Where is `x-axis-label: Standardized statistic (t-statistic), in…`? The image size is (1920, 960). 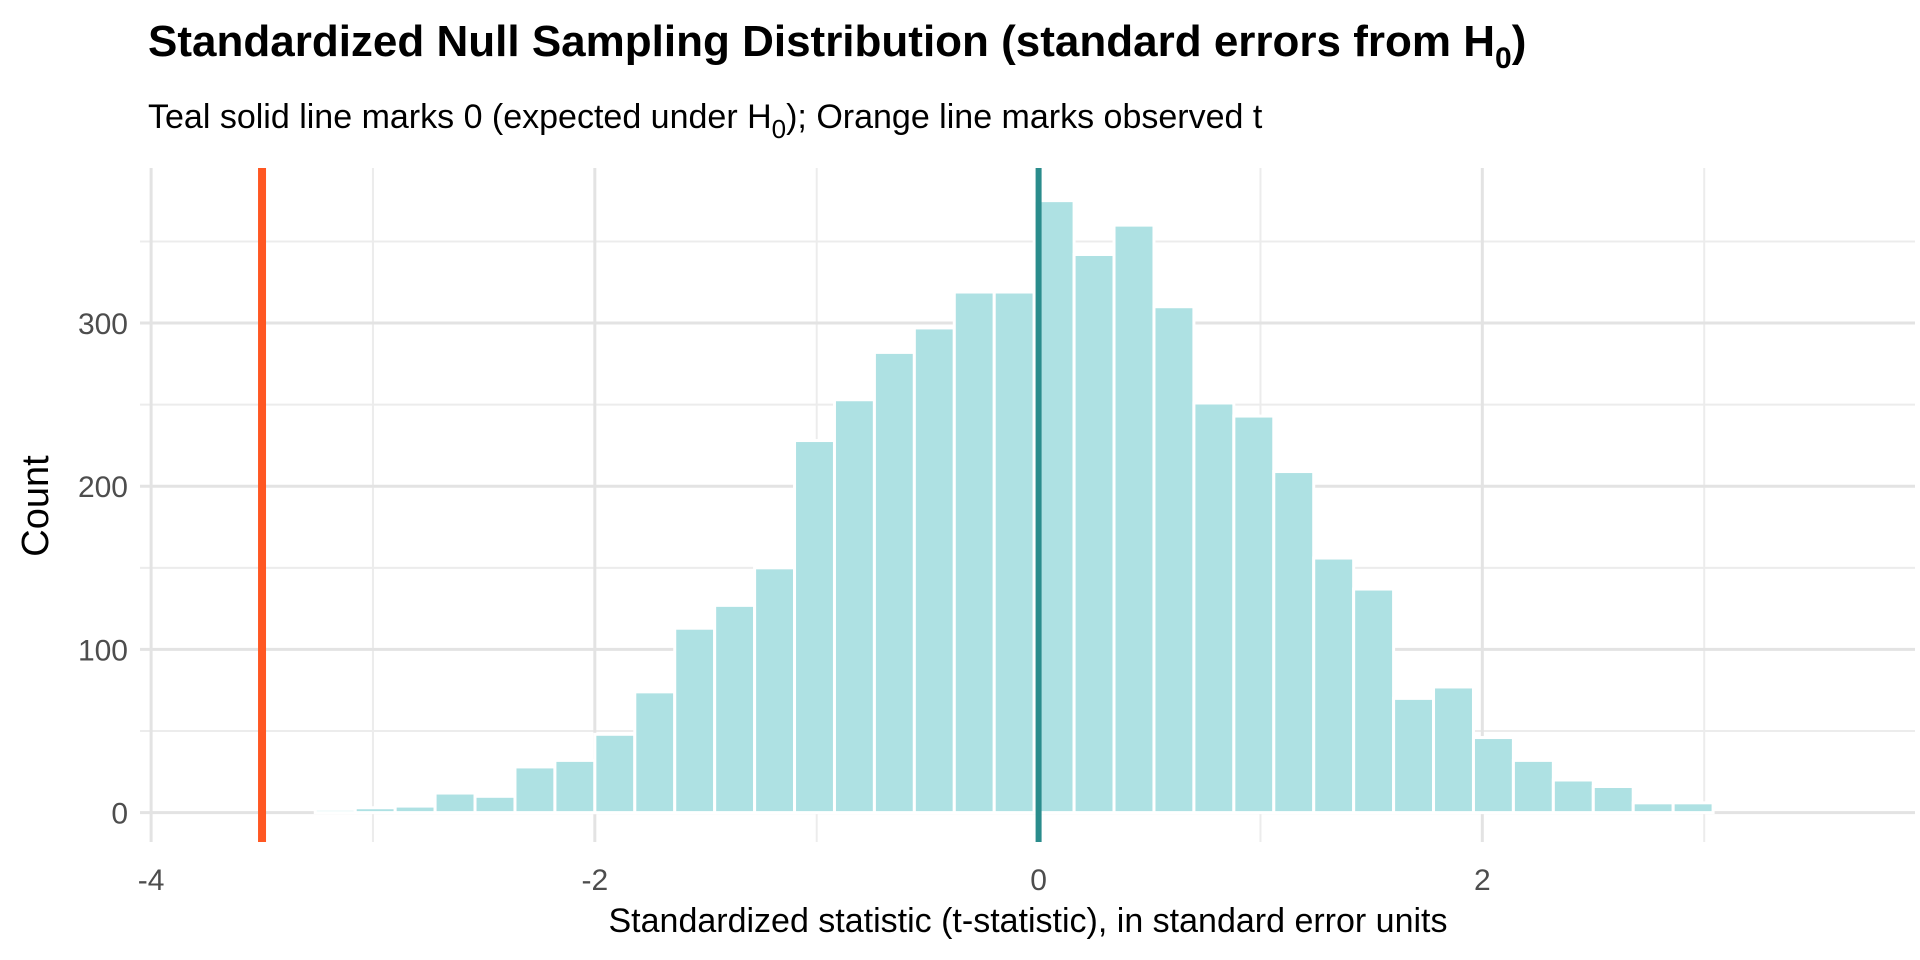
x-axis-label: Standardized statistic (t-statistic), in… is located at coordinates (1028, 921).